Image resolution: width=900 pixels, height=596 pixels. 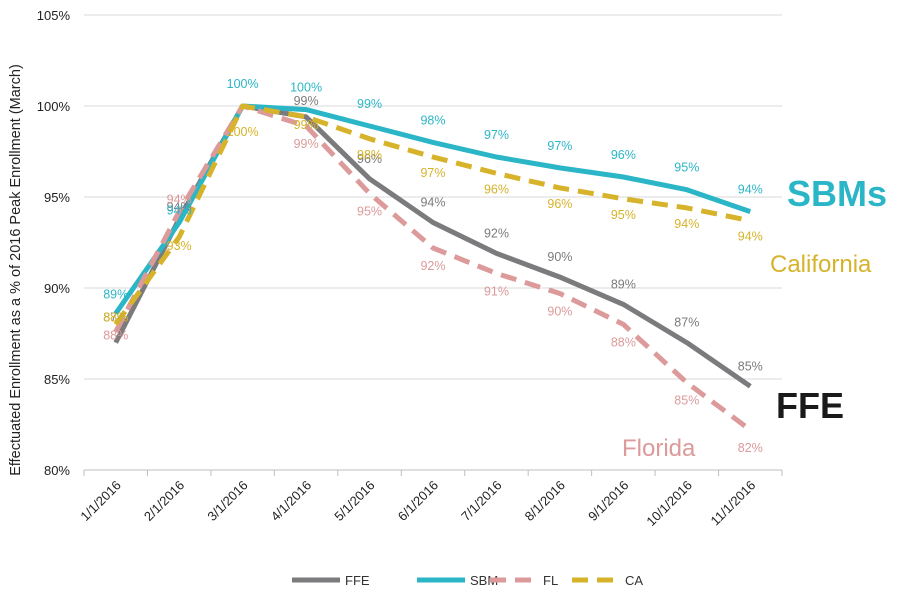 I want to click on data-label-sbm: 96%, so click(x=623, y=155).